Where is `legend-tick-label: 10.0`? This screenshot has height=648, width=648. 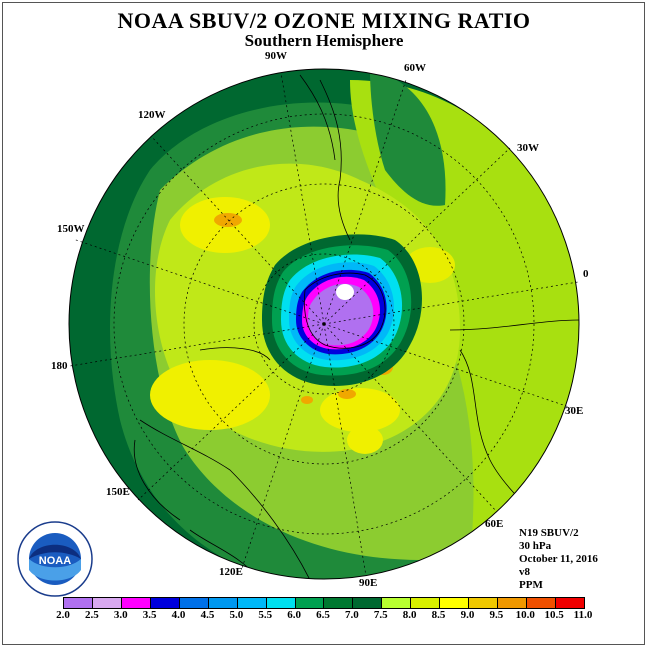 legend-tick-label: 10.0 is located at coordinates (525, 615).